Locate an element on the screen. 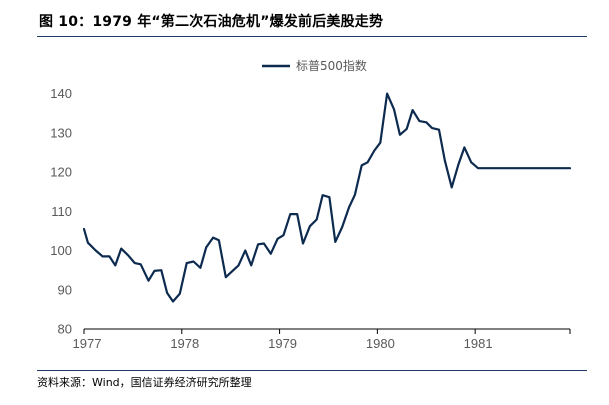  x-tick-label: 1977 is located at coordinates (87, 343).